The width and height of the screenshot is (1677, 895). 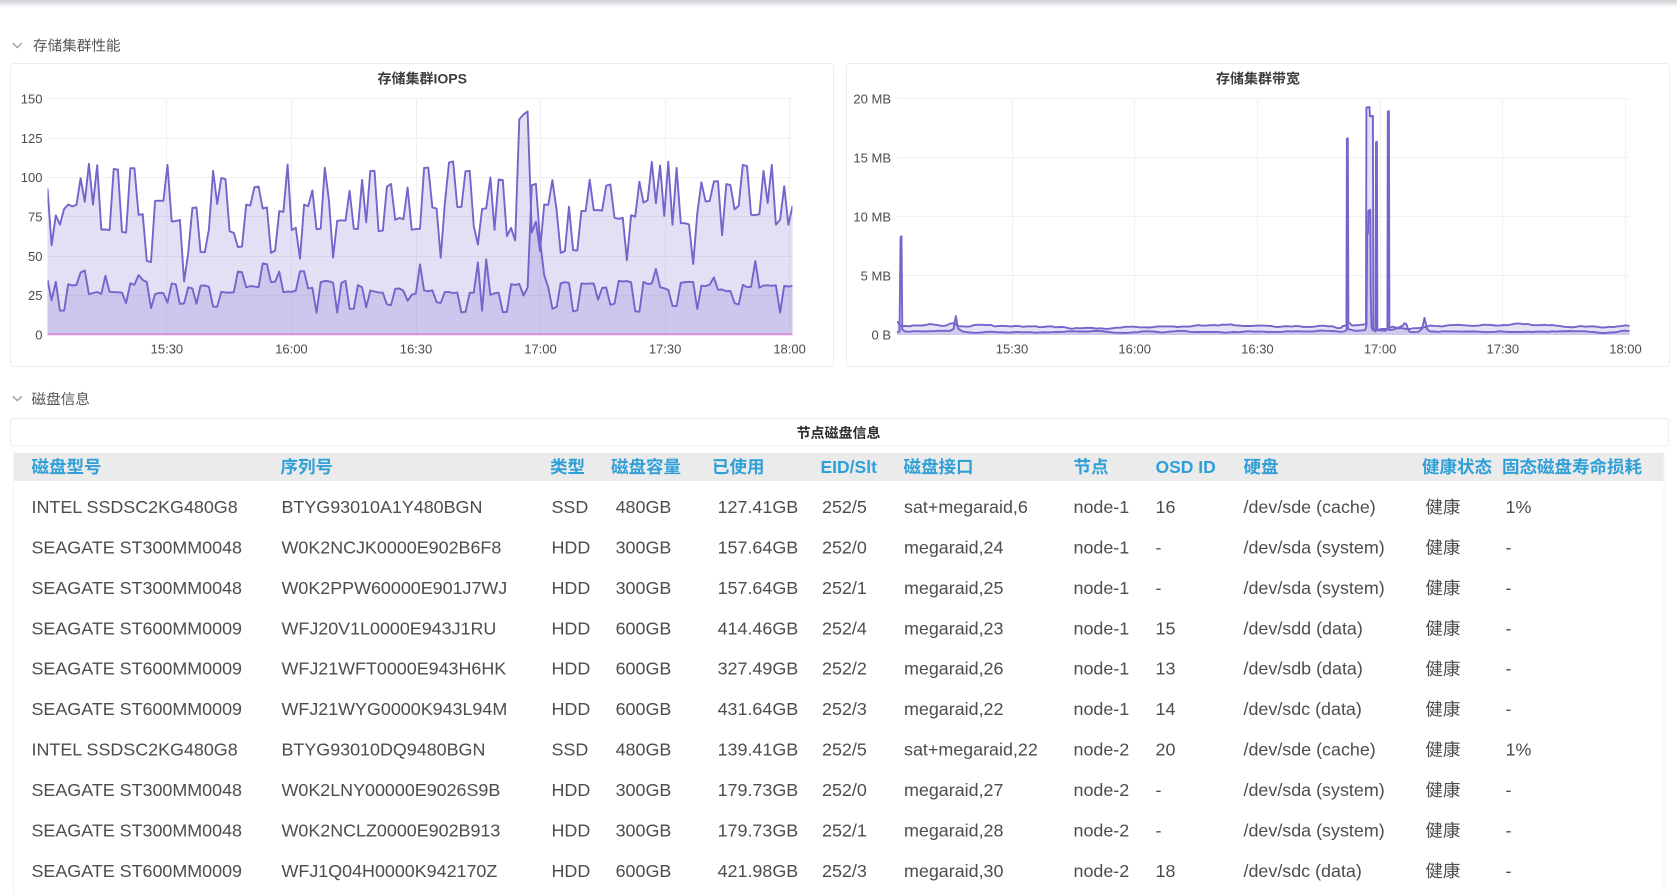 What do you see at coordinates (849, 467) in the screenshot?
I see `svg-text: EID/Slt` at bounding box center [849, 467].